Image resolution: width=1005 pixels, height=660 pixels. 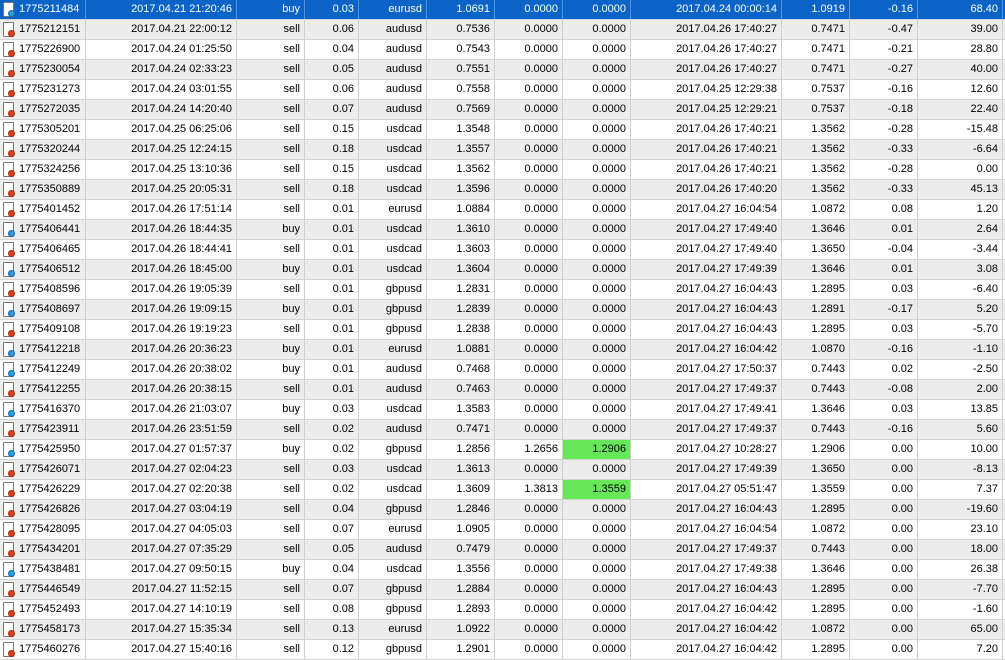 I want to click on cell-size: 0.15, so click(x=332, y=169).